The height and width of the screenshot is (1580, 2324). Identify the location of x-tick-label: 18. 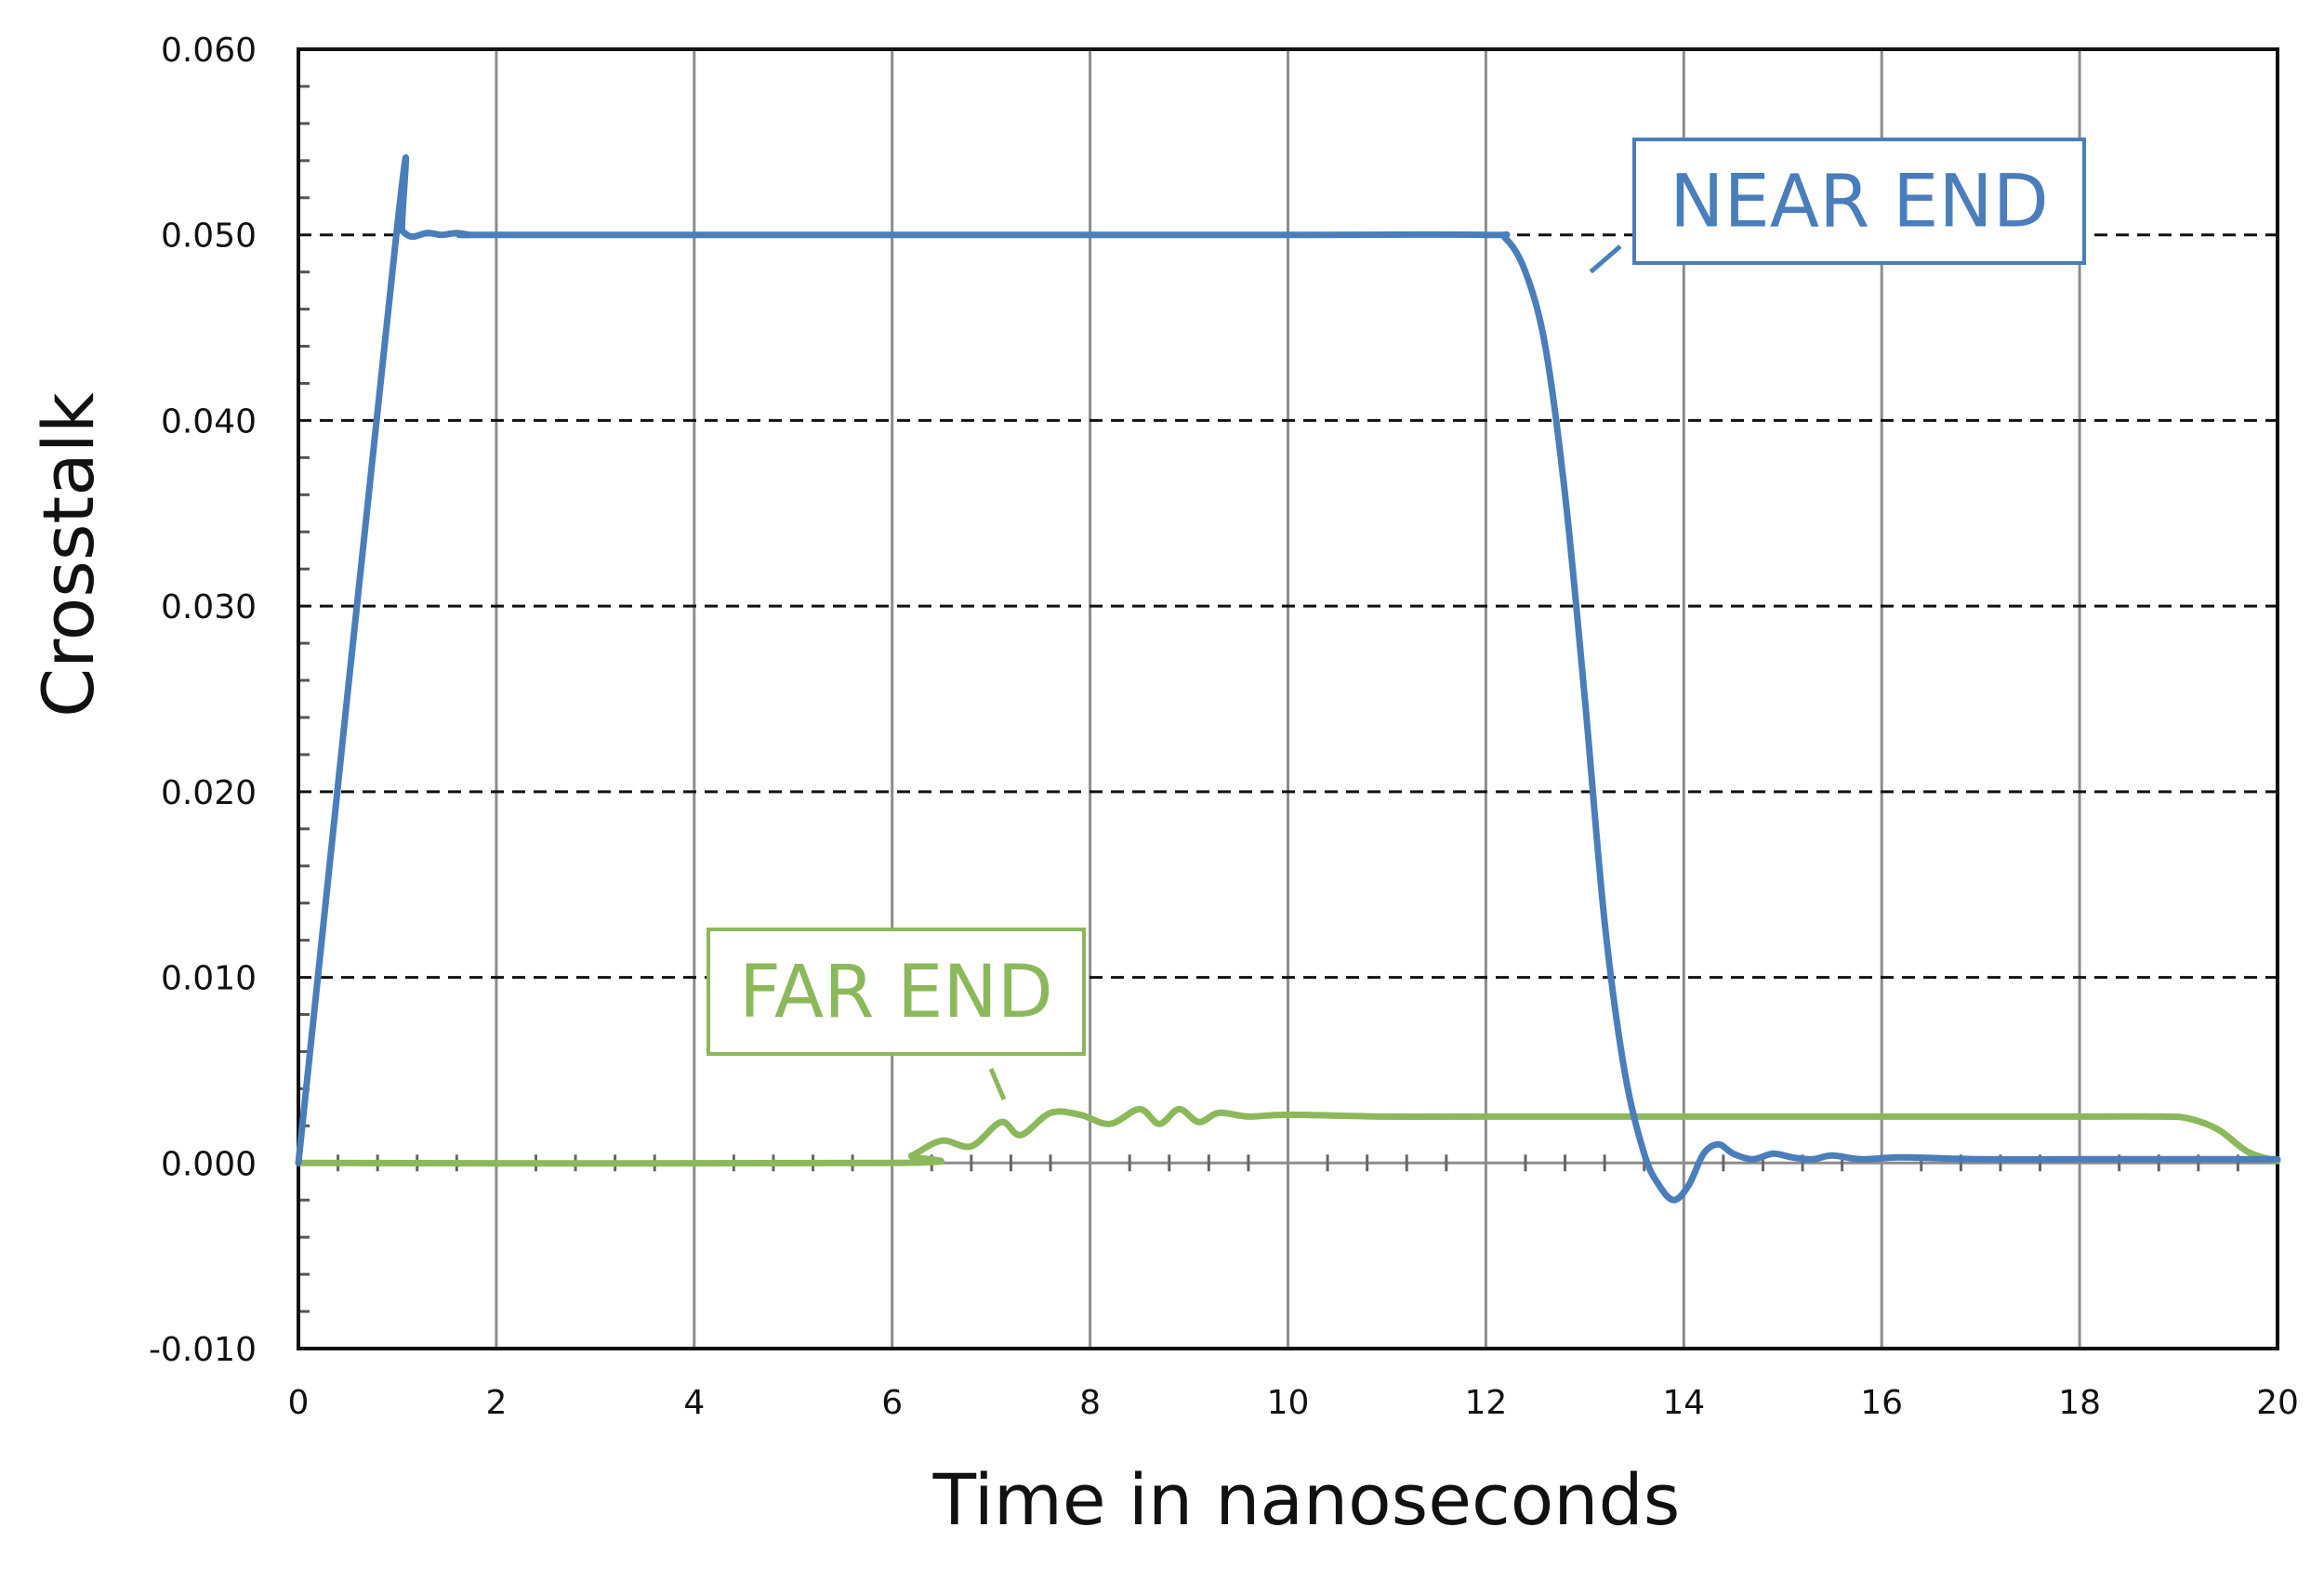
(2079, 1403).